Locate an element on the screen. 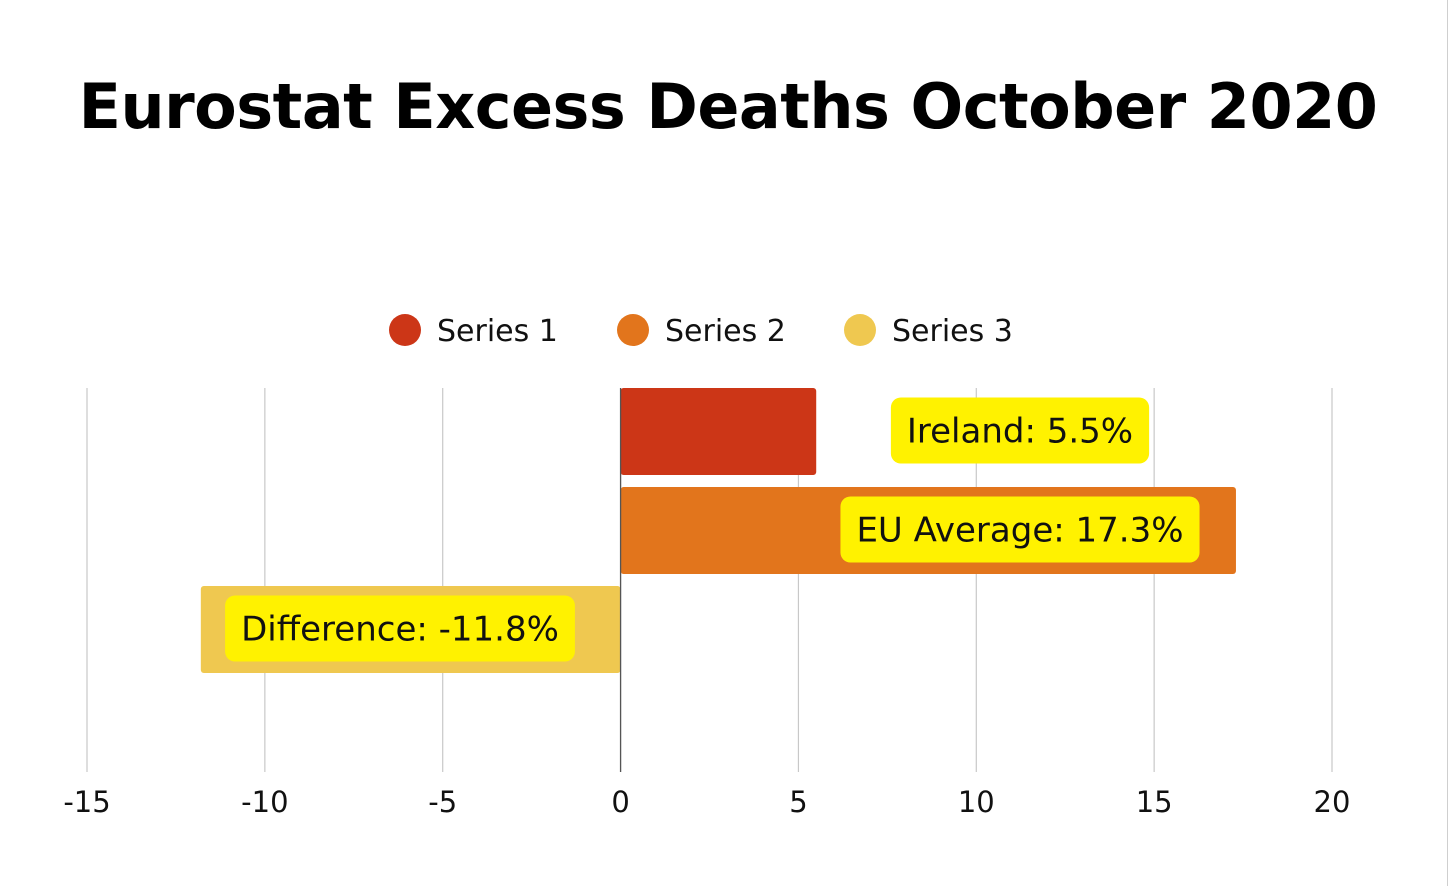 This screenshot has width=1456, height=886. data-label: Ireland: 5.5% is located at coordinates (1020, 432).